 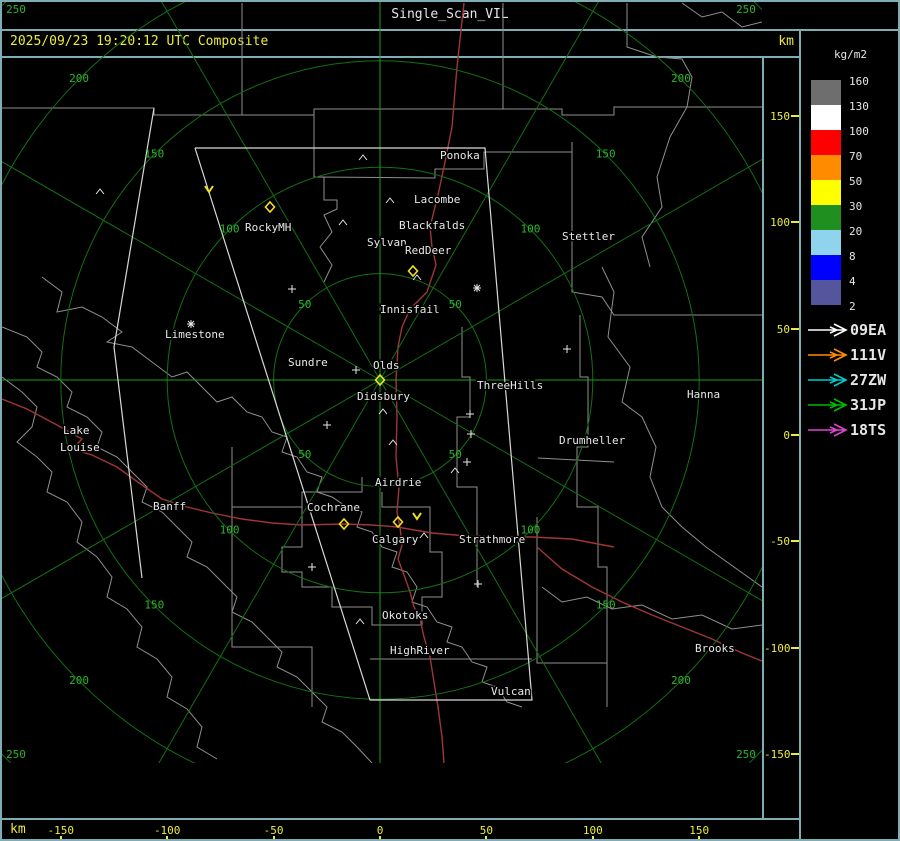 I want to click on city-label: Didsbury, so click(x=383, y=396).